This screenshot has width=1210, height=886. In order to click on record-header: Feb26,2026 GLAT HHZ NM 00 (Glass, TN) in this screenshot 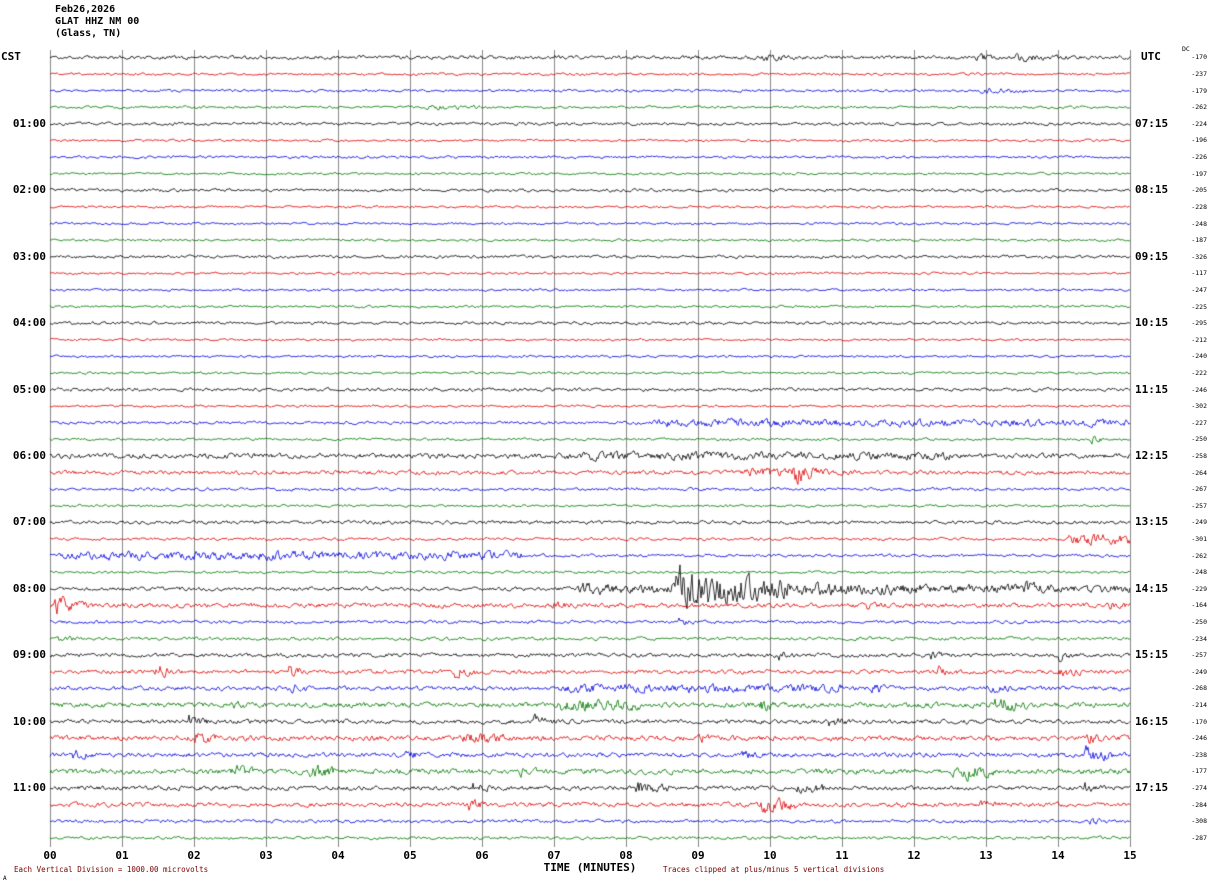, I will do `click(97, 22)`.